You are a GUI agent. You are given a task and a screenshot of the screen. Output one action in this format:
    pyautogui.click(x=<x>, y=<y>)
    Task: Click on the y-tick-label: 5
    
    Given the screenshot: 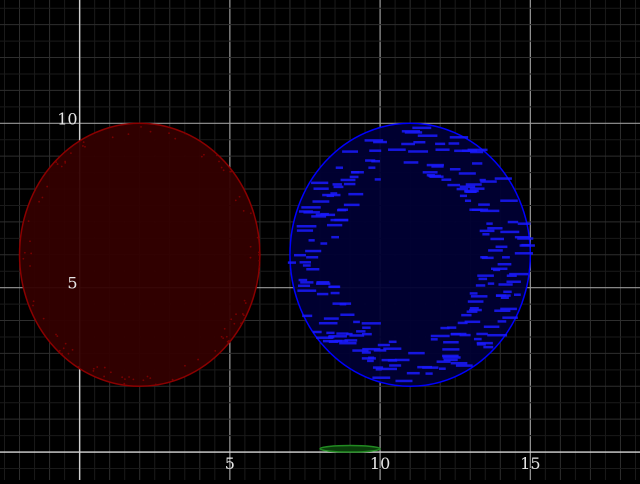 What is the action you would take?
    pyautogui.click(x=72, y=283)
    